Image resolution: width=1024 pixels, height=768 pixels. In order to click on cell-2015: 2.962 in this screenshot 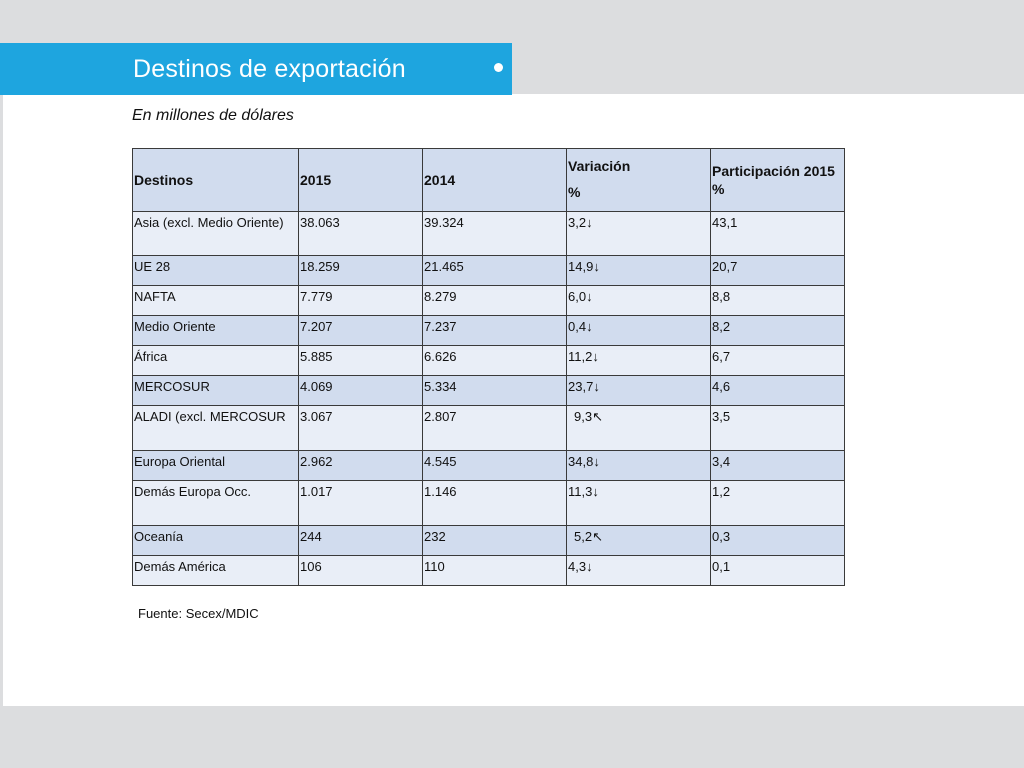, I will do `click(360, 465)`.